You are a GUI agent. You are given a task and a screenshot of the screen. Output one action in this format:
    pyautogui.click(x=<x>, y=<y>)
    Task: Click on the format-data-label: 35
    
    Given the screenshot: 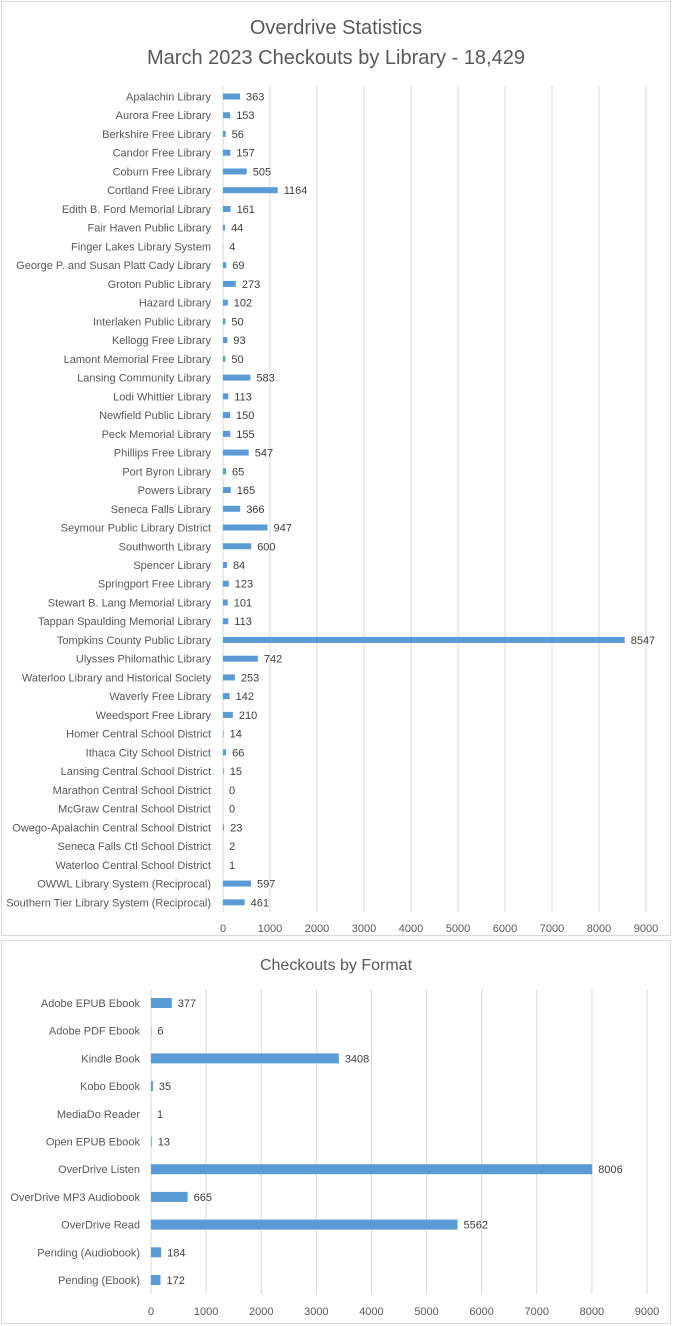 What is the action you would take?
    pyautogui.click(x=165, y=1087)
    